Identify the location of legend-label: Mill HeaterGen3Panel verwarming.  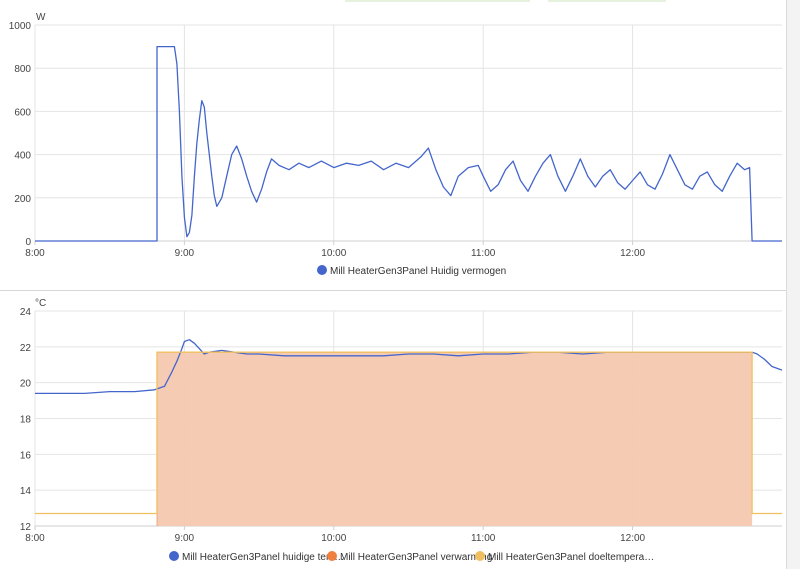
(416, 557).